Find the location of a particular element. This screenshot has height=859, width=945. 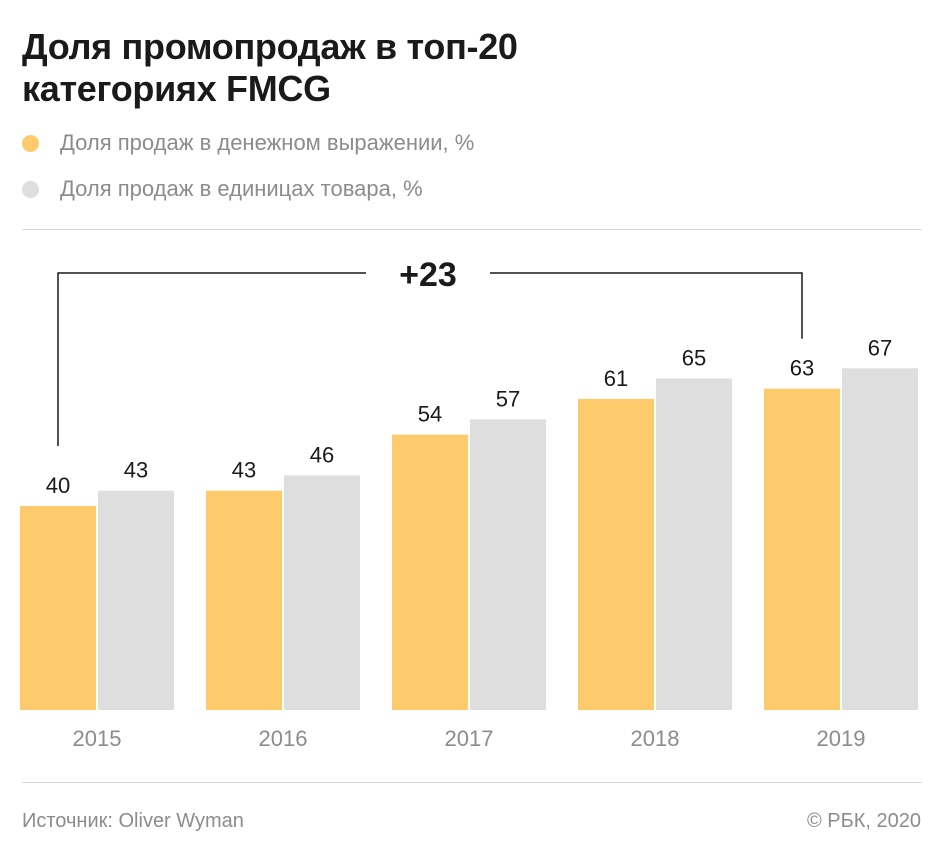

annotation-label: +23 is located at coordinates (428, 275).